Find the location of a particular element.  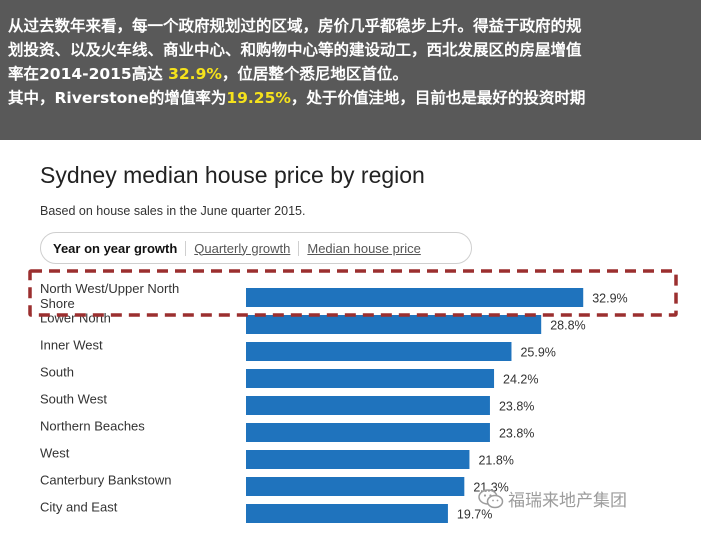

tab-year-on-year-growth: Year on year growth is located at coordinates (115, 248).